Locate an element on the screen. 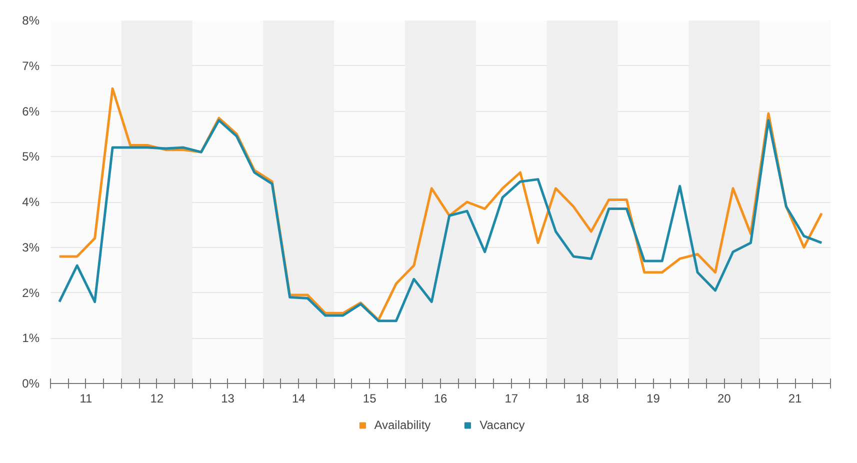 This screenshot has height=463, width=857. x-tick-label: 14 is located at coordinates (299, 399).